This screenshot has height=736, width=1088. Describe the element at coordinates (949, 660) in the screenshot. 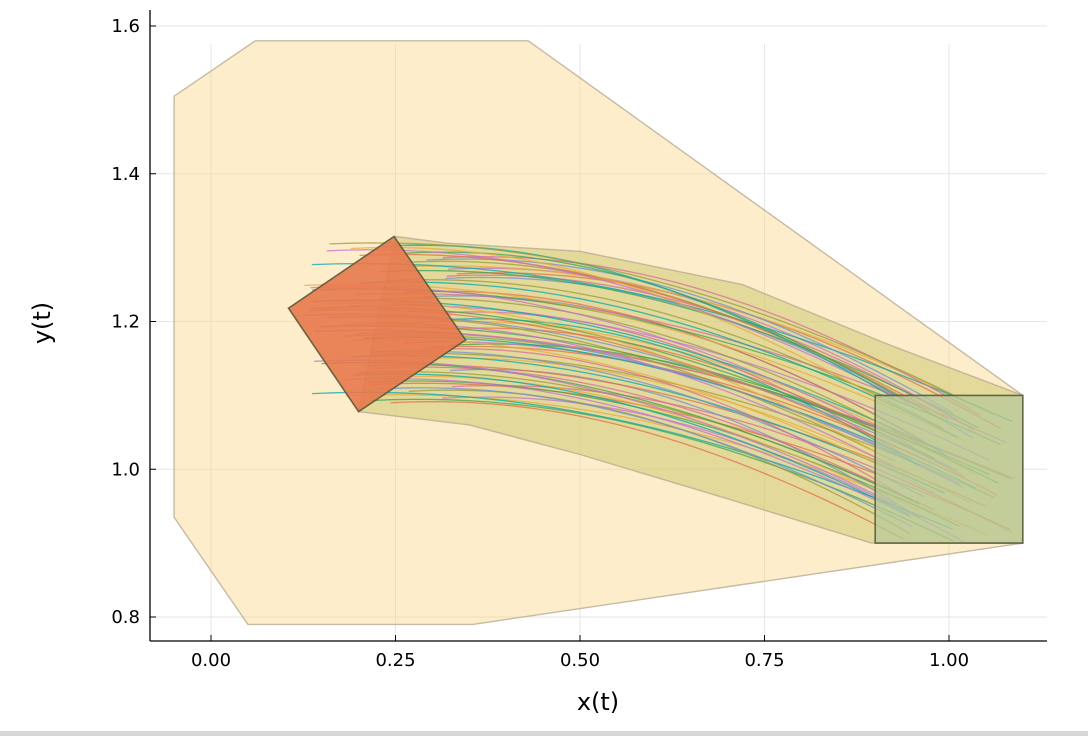

I see `x-tick-label: 1.00` at that location.